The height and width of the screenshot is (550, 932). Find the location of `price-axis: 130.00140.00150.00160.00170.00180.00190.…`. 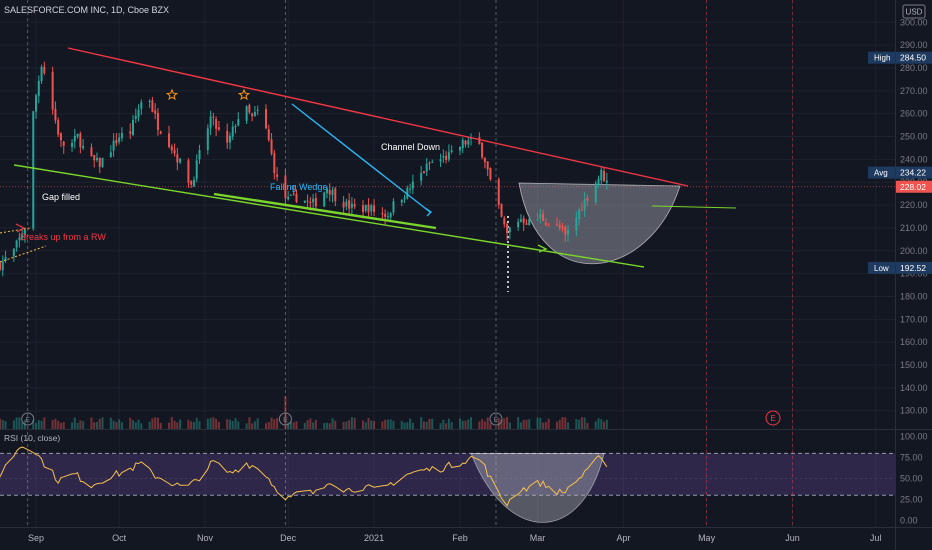

price-axis: 130.00140.00150.00160.00170.00180.00190.… is located at coordinates (914, 216).